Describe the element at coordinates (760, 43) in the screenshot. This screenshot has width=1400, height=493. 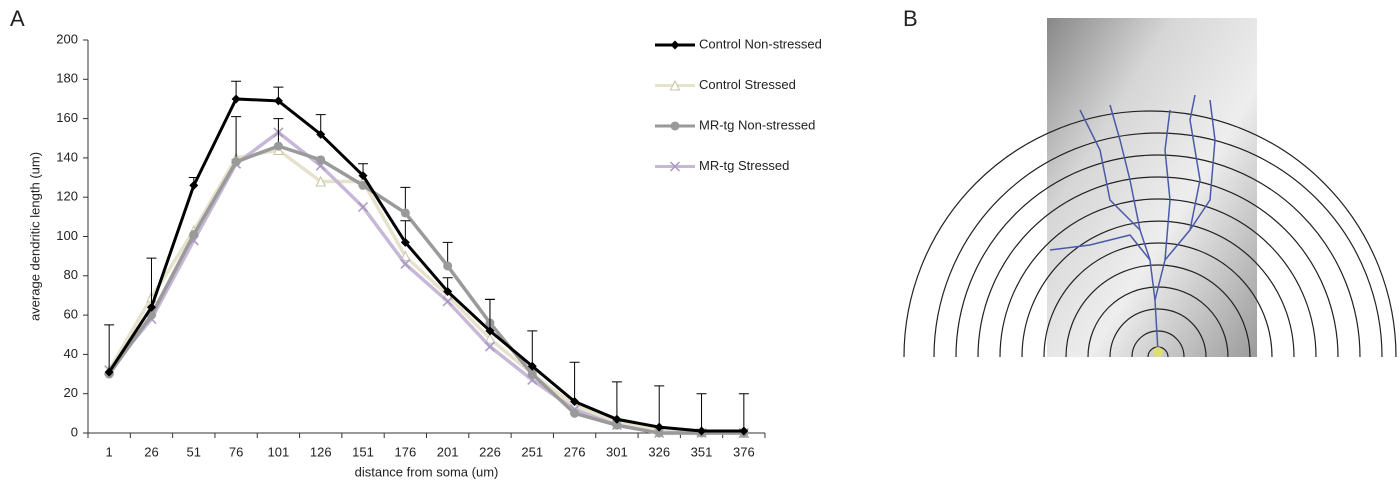
I see `legend-label: Control Non-stressed` at that location.